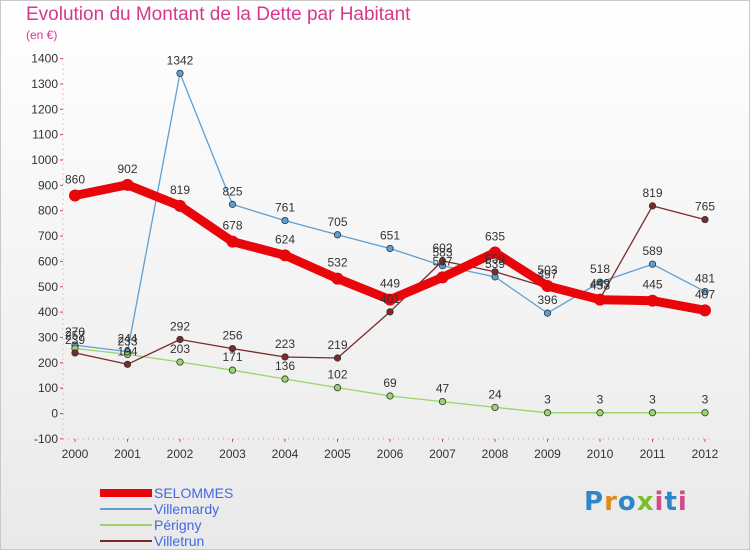  I want to click on data-label: 761, so click(285, 208).